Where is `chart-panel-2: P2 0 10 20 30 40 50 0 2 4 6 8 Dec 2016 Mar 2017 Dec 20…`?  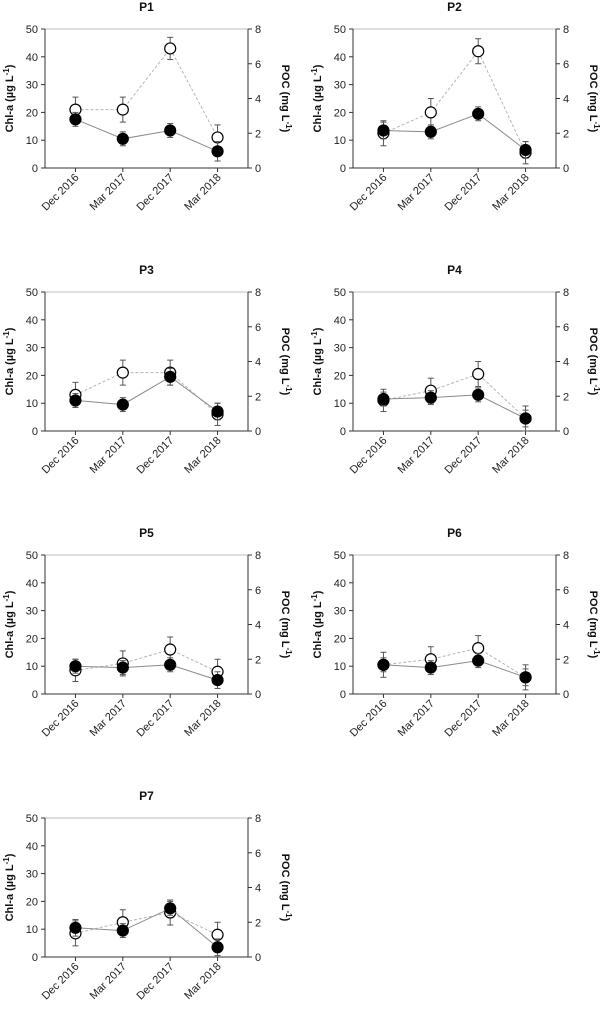
chart-panel-2: P2 0 10 20 30 40 50 0 2 4 6 8 Dec 2016 Mar 2017 Dec 20… is located at coordinates (456, 106).